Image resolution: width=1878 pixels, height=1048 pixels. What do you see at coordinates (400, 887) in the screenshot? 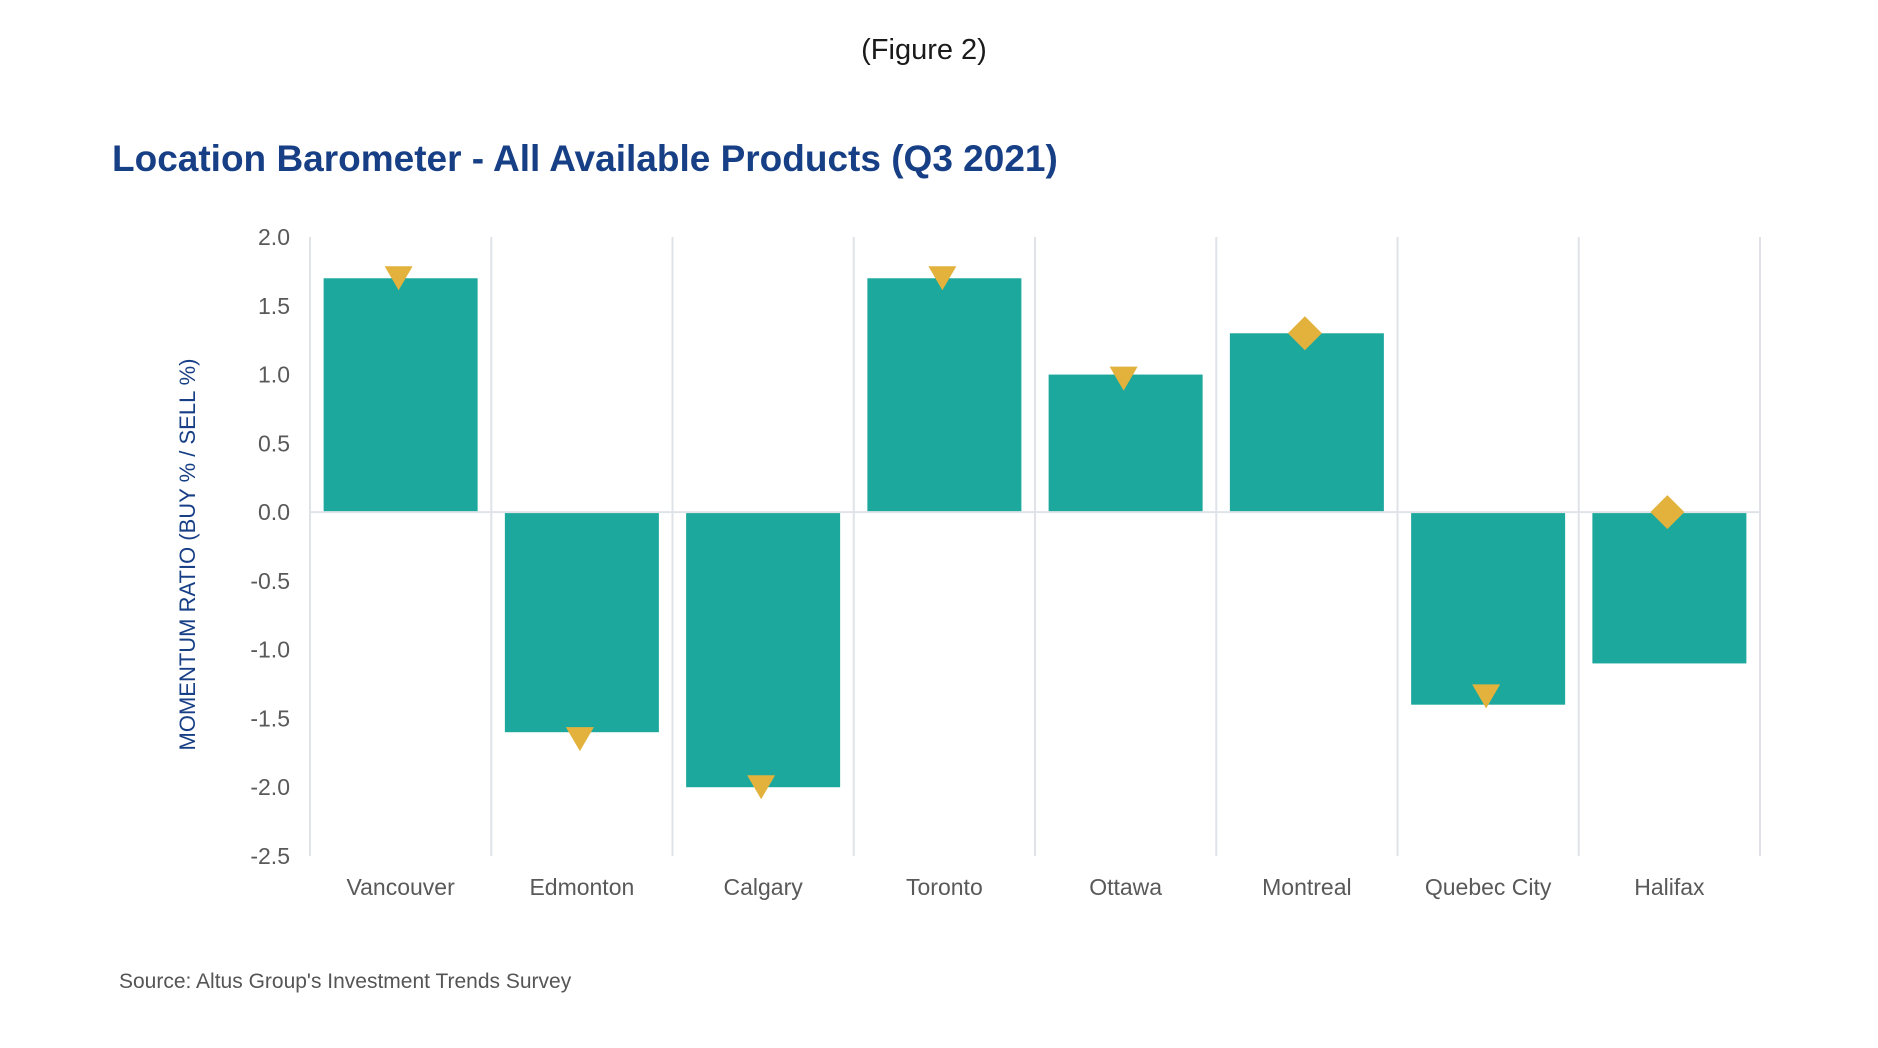
I see `x-category-label: Vancouver` at bounding box center [400, 887].